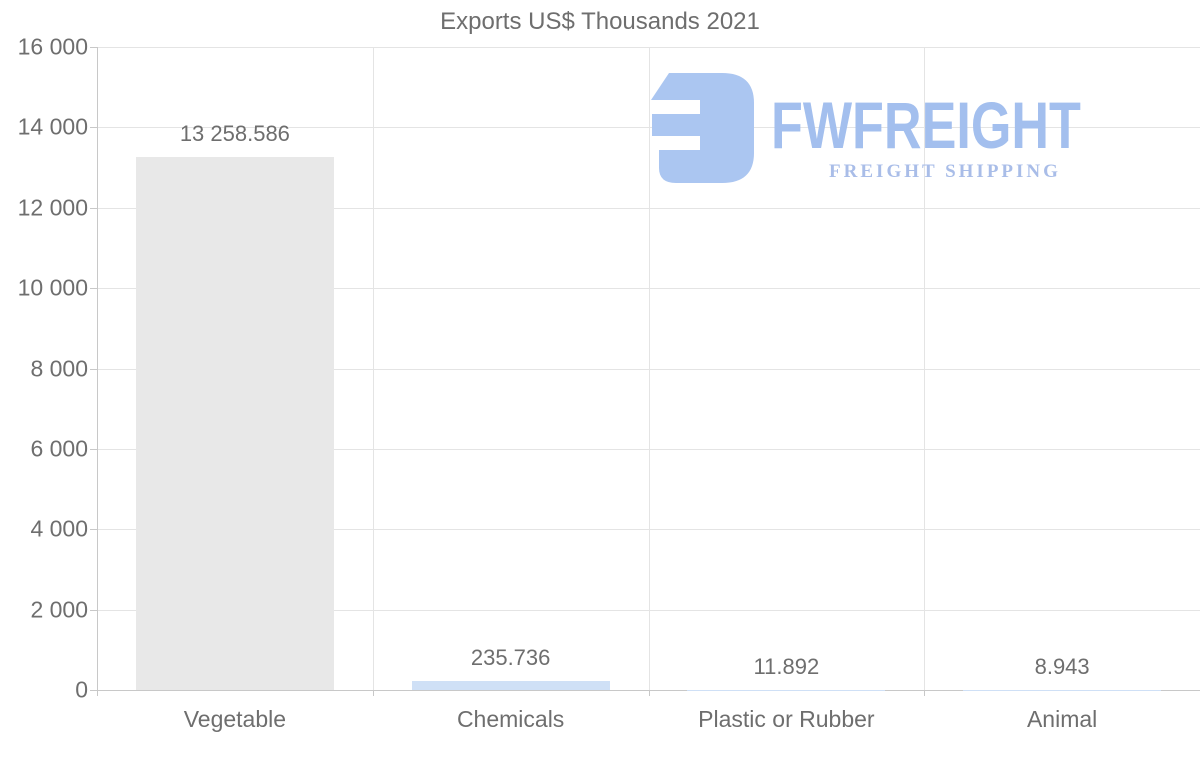 The height and width of the screenshot is (763, 1200). What do you see at coordinates (1062, 666) in the screenshot?
I see `bar-value-label-animal: 8.943` at bounding box center [1062, 666].